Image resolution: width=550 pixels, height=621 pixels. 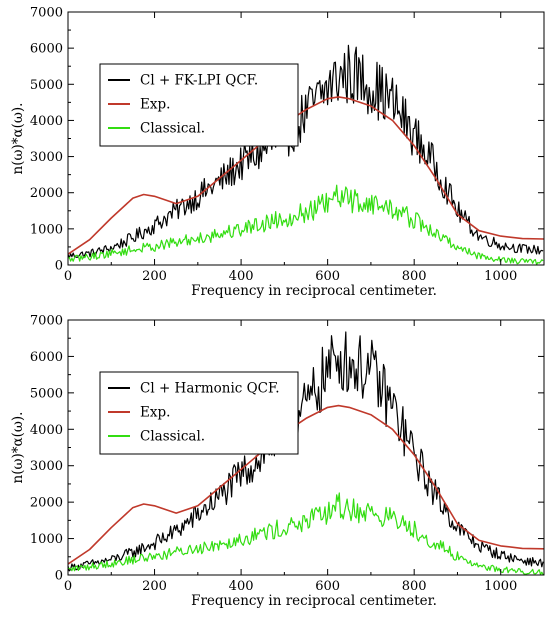 I want to click on legend: Cl + FK-LPI QCF. Exp. Classical., so click(x=199, y=105).